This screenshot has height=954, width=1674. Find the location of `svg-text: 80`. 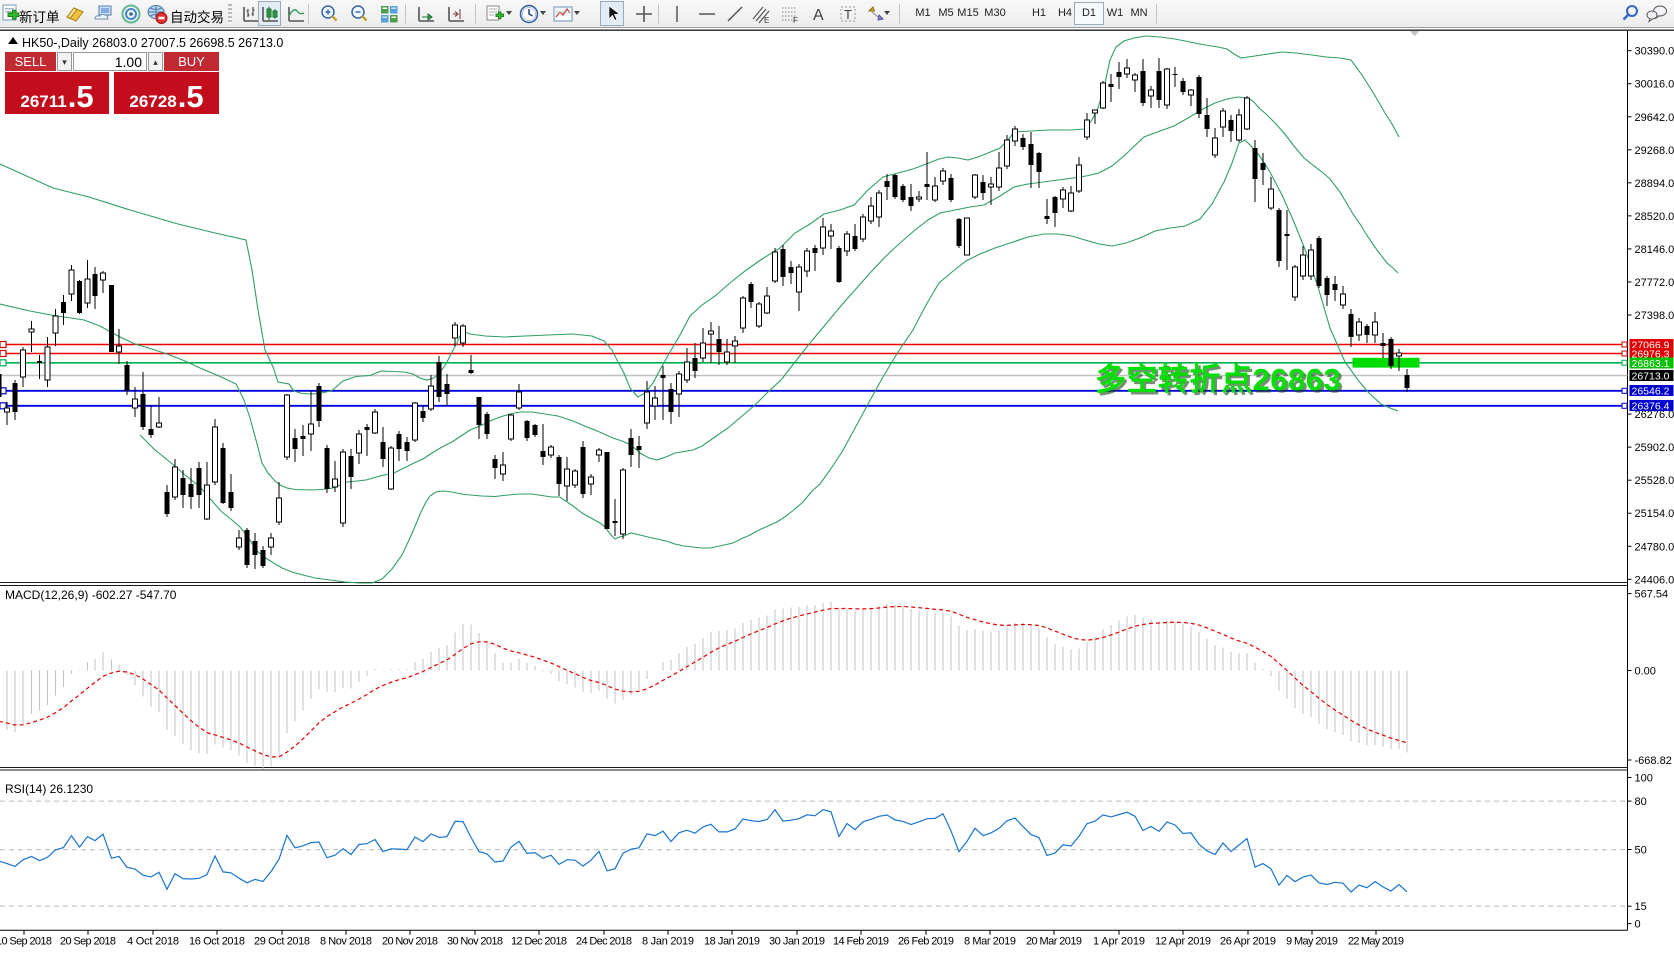

svg-text: 80 is located at coordinates (1641, 802).